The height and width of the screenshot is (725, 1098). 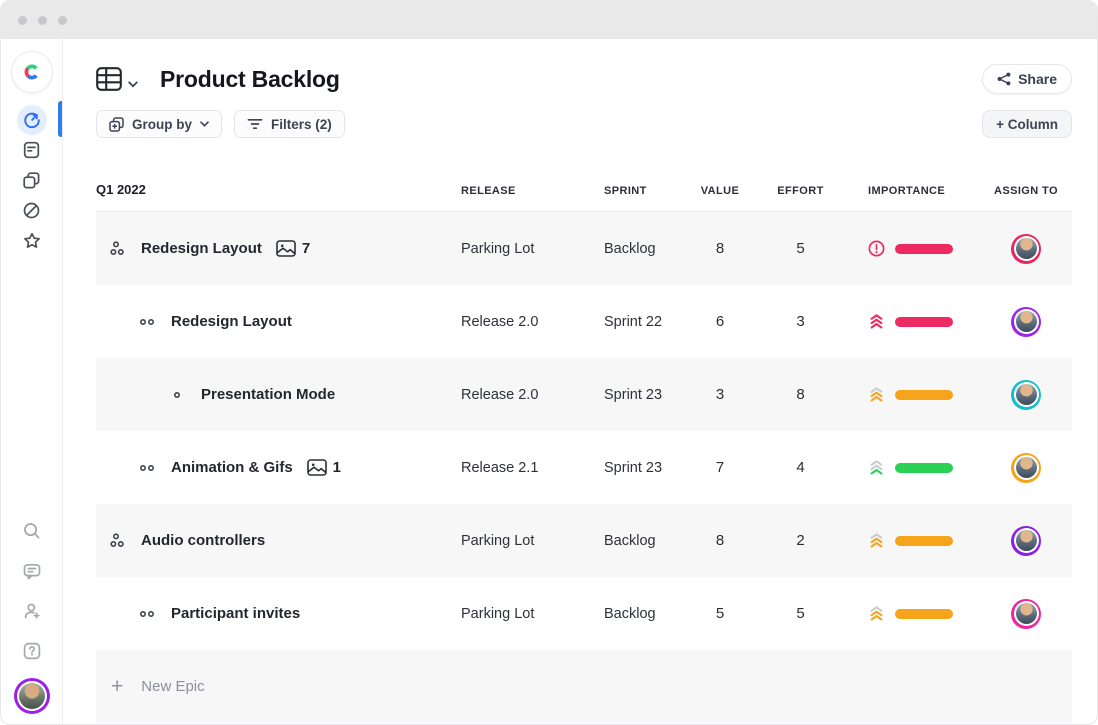 I want to click on sidebar-item-feedback, so click(x=32, y=571).